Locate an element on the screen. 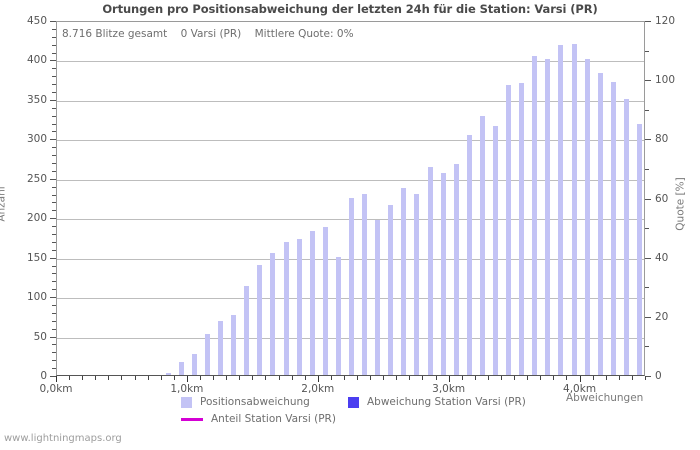 Image resolution: width=700 pixels, height=450 pixels. x-axis-tick-label: 4,0km is located at coordinates (580, 389).